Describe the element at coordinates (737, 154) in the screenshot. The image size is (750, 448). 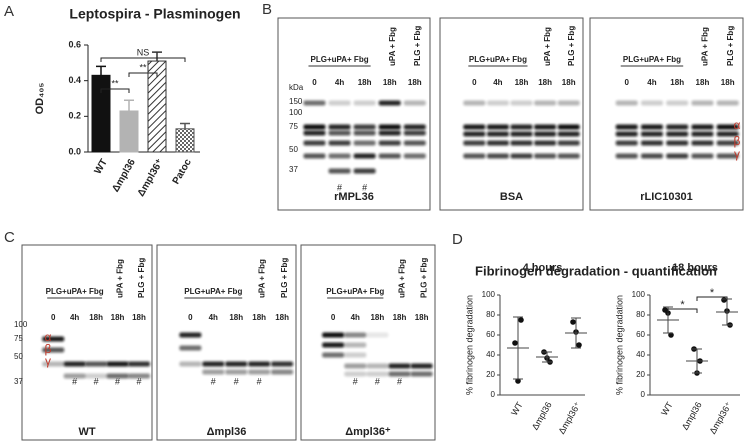
I see `chain-label: γ` at that location.